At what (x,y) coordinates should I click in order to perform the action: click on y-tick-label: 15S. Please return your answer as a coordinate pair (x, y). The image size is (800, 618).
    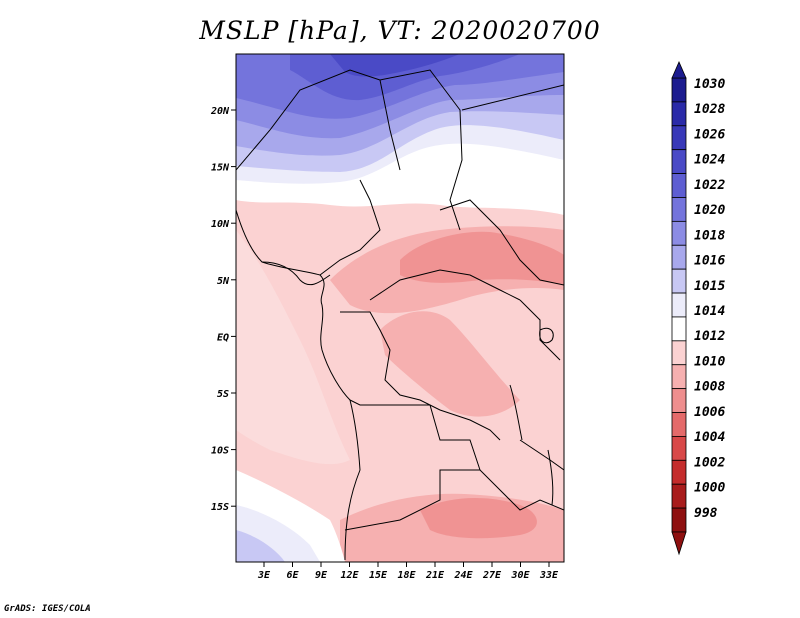
    Looking at the image, I should click on (220, 507).